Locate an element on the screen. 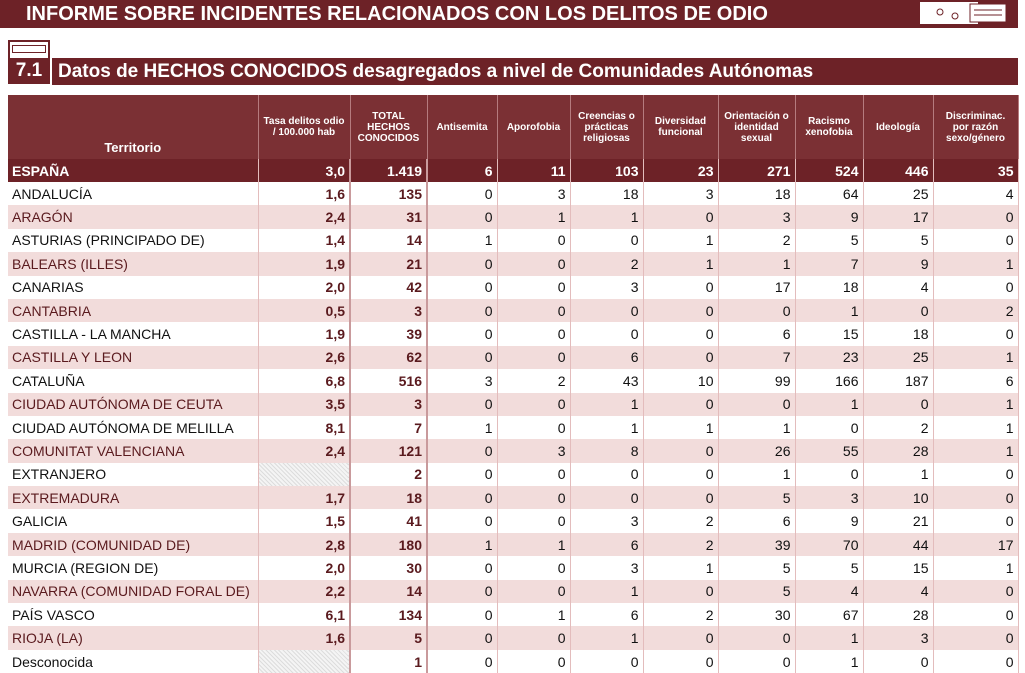 This screenshot has width=1025, height=673. value-cell: 7 is located at coordinates (389, 427).